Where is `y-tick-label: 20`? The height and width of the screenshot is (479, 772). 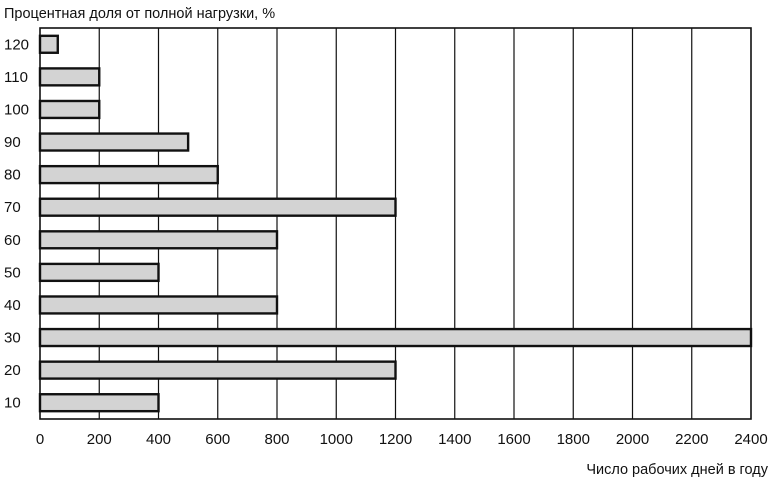 y-tick-label: 20 is located at coordinates (12, 370).